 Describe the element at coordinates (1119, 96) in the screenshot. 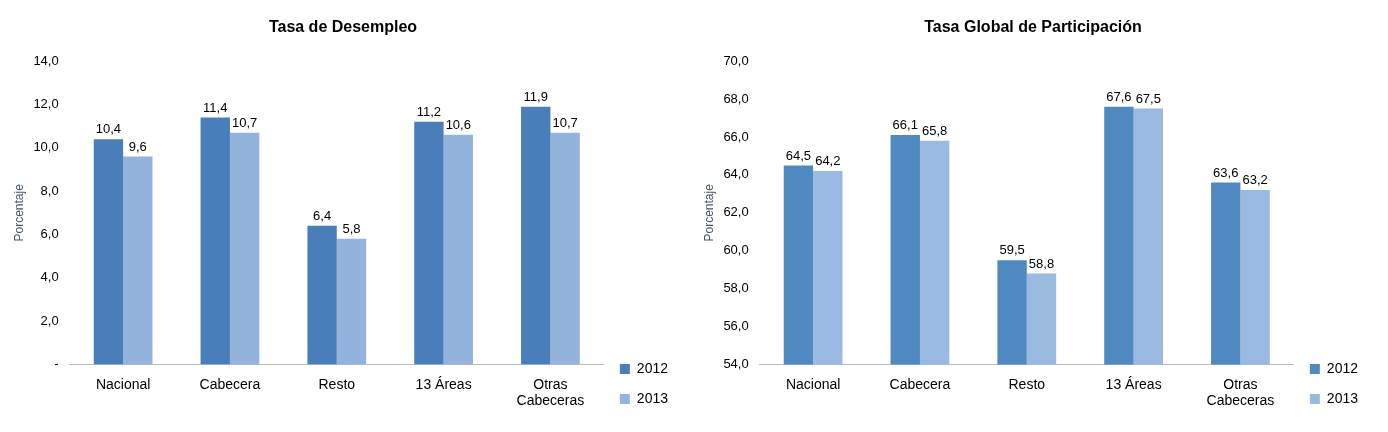

I see `data-label: 67,6` at that location.